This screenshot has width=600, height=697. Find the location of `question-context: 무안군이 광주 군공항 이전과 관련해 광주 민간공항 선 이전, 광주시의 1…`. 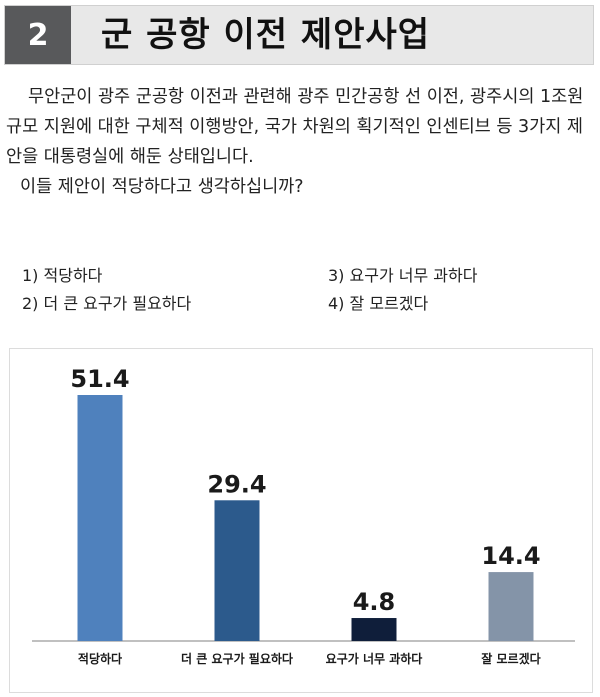

question-context: 무안군이 광주 군공항 이전과 관련해 광주 민간공항 선 이전, 광주시의 1… is located at coordinates (295, 127).